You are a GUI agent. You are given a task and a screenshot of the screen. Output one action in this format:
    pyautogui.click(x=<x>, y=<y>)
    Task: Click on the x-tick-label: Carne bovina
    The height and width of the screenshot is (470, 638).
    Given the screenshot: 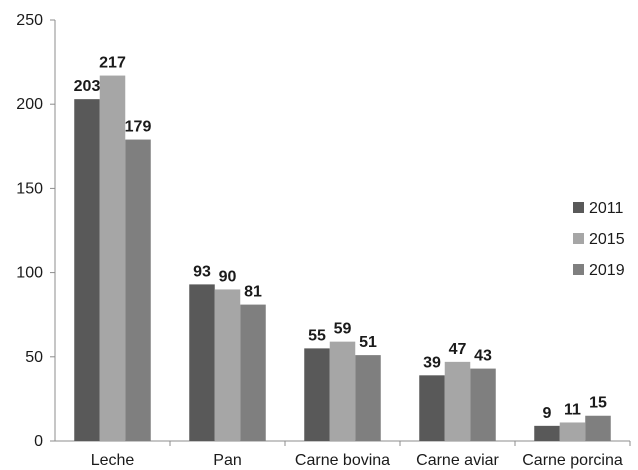 What is the action you would take?
    pyautogui.click(x=342, y=460)
    